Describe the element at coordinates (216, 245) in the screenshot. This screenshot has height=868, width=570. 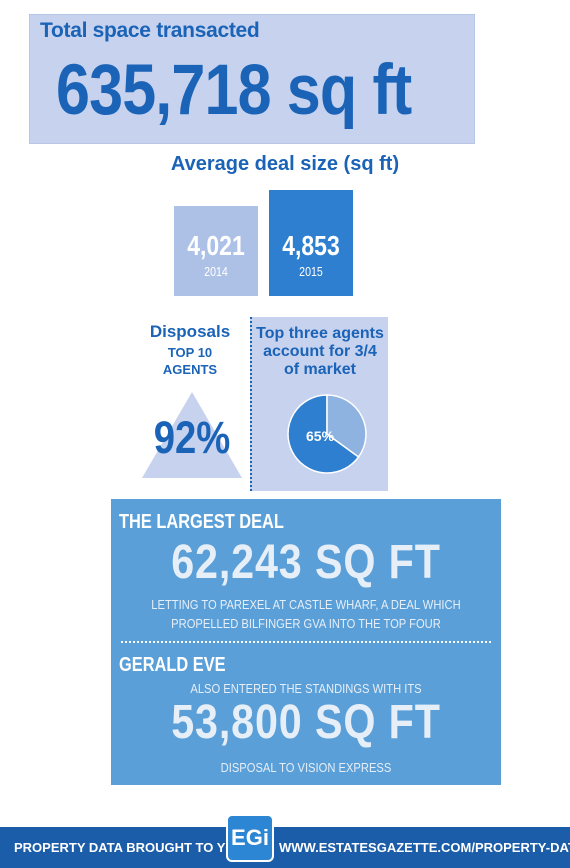
I see `avg-value-2014: 4,021` at that location.